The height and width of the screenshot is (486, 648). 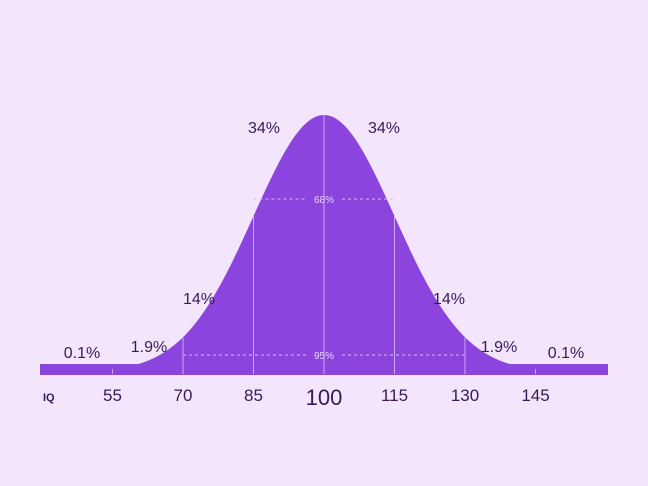 What do you see at coordinates (324, 397) in the screenshot?
I see `tick-label-100: 100` at bounding box center [324, 397].